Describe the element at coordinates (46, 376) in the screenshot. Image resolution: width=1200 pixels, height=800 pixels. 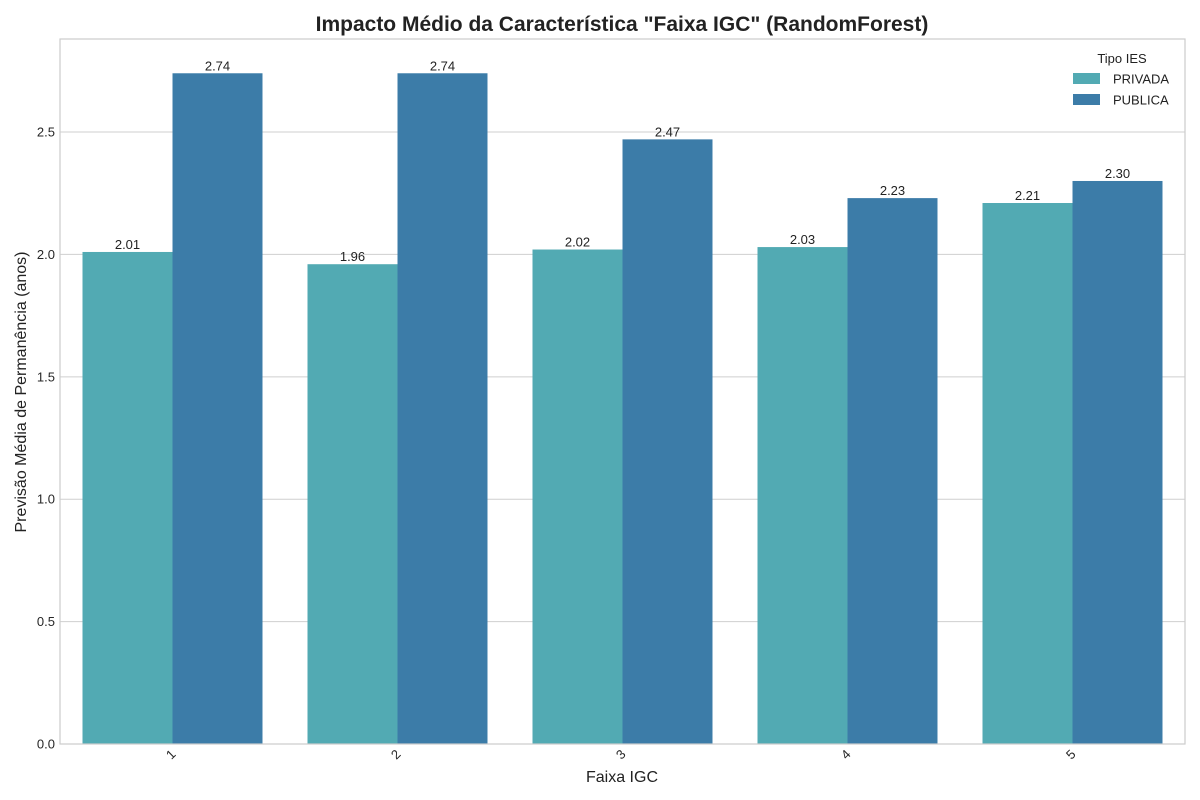
I see `y-tick-label: 1.5` at that location.